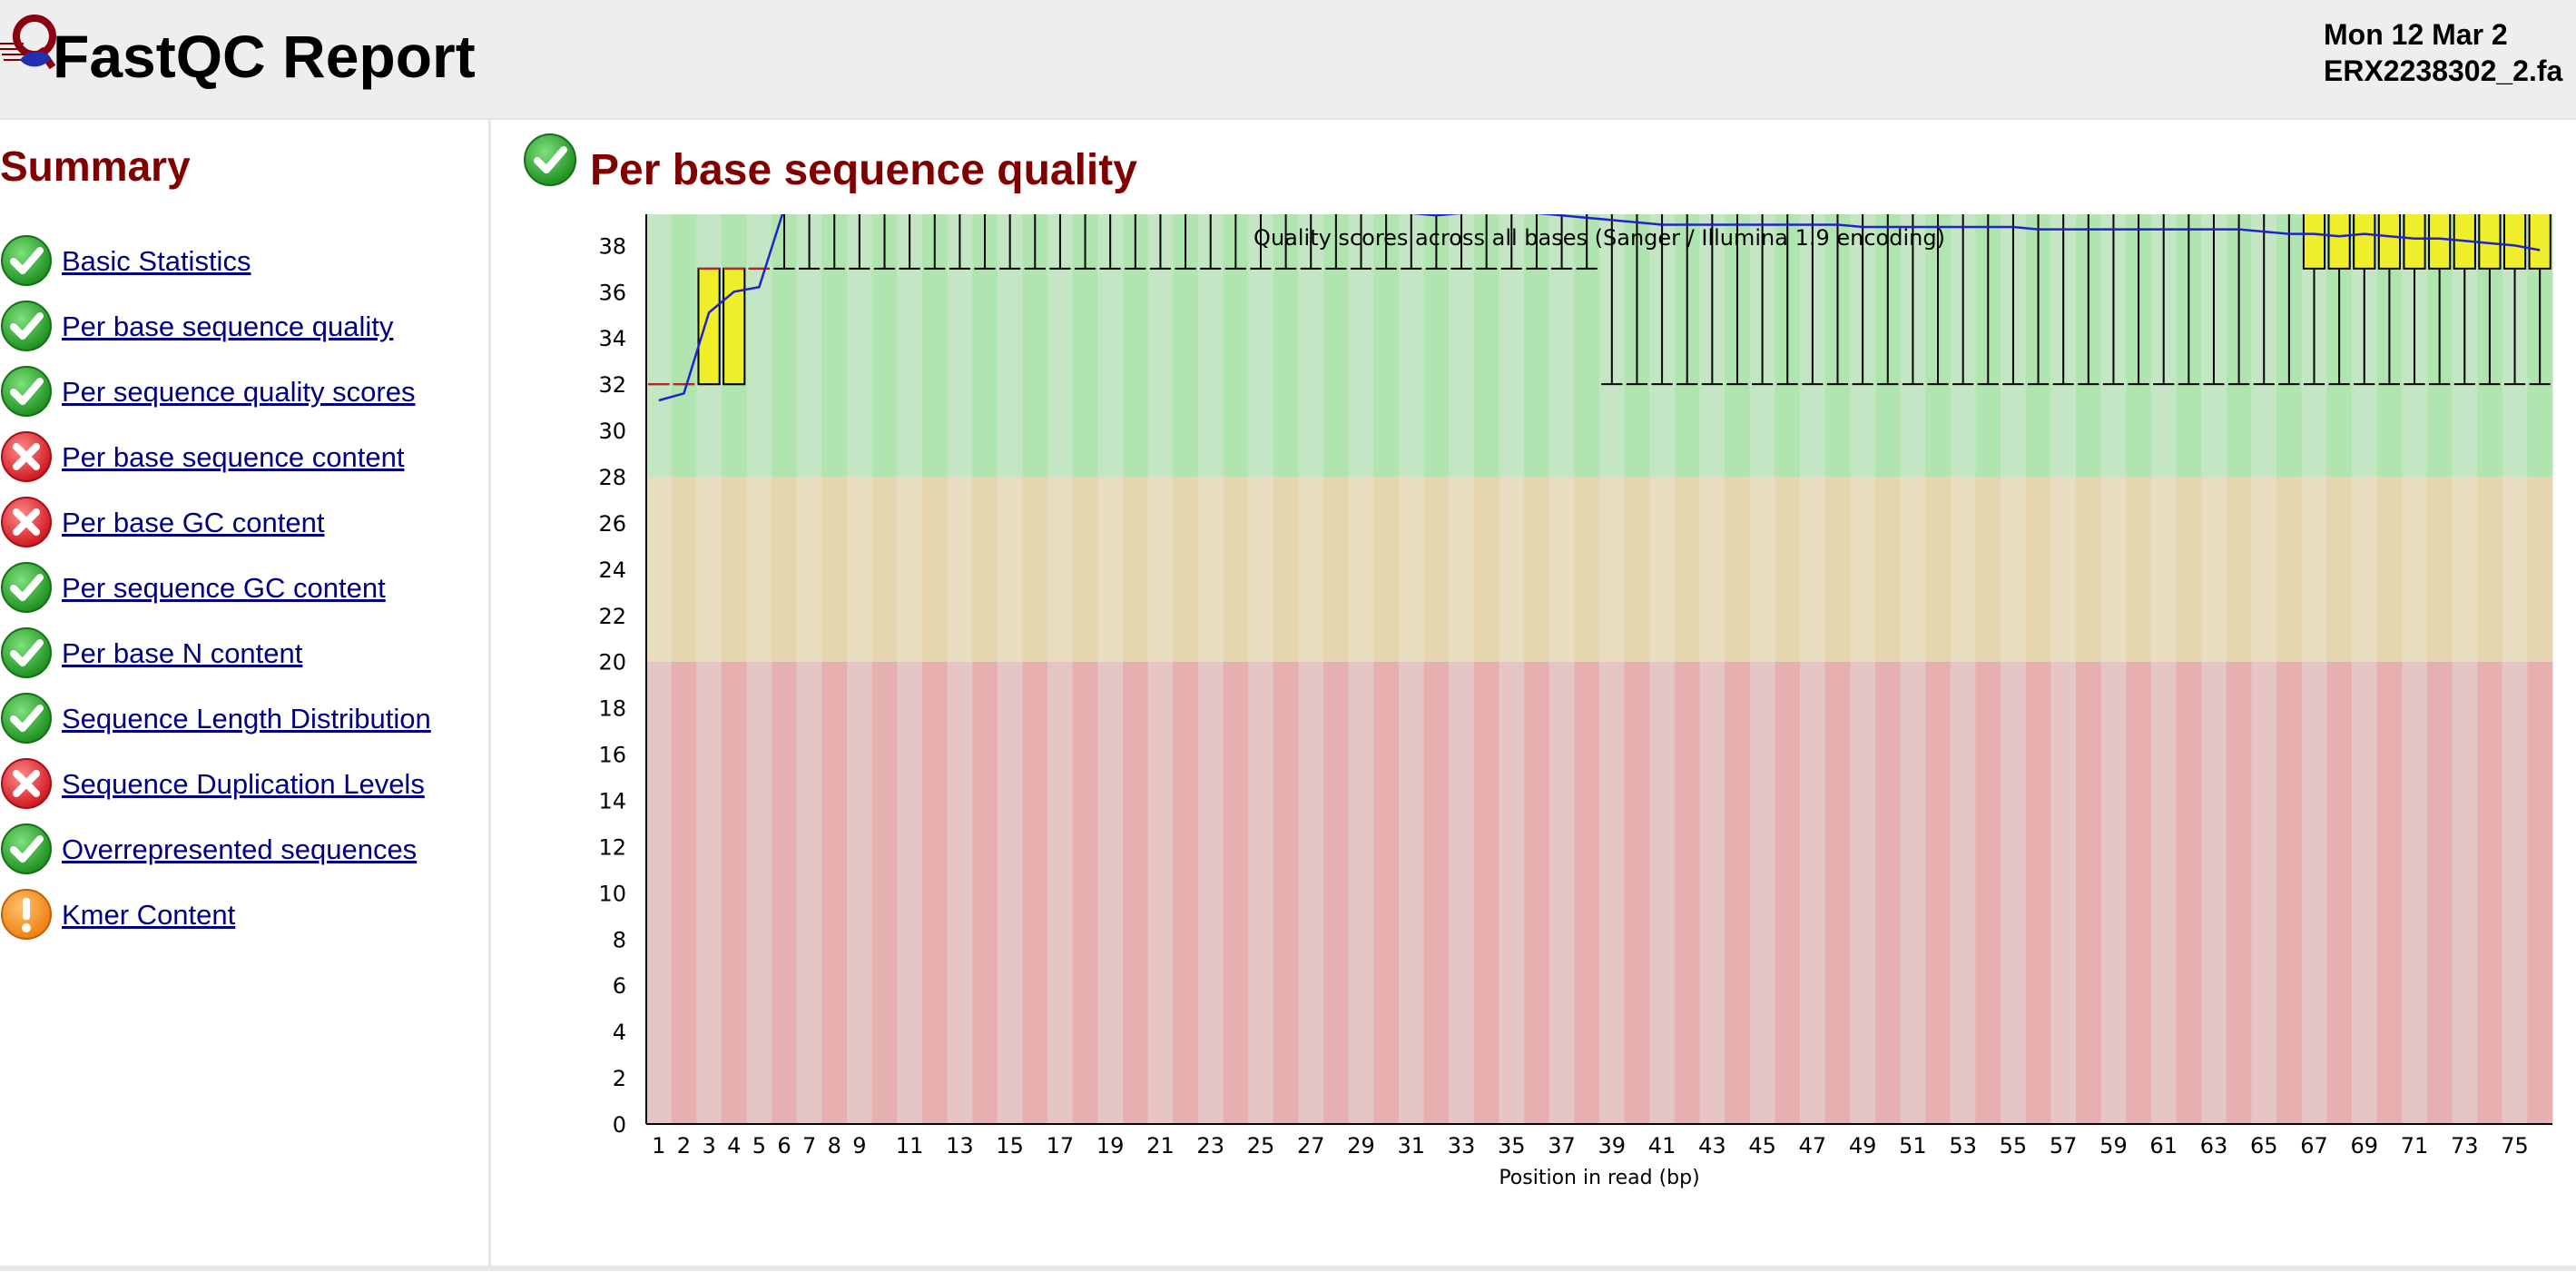 This screenshot has height=1272, width=2576. Describe the element at coordinates (708, 1146) in the screenshot. I see `x-tick-label: 3` at that location.